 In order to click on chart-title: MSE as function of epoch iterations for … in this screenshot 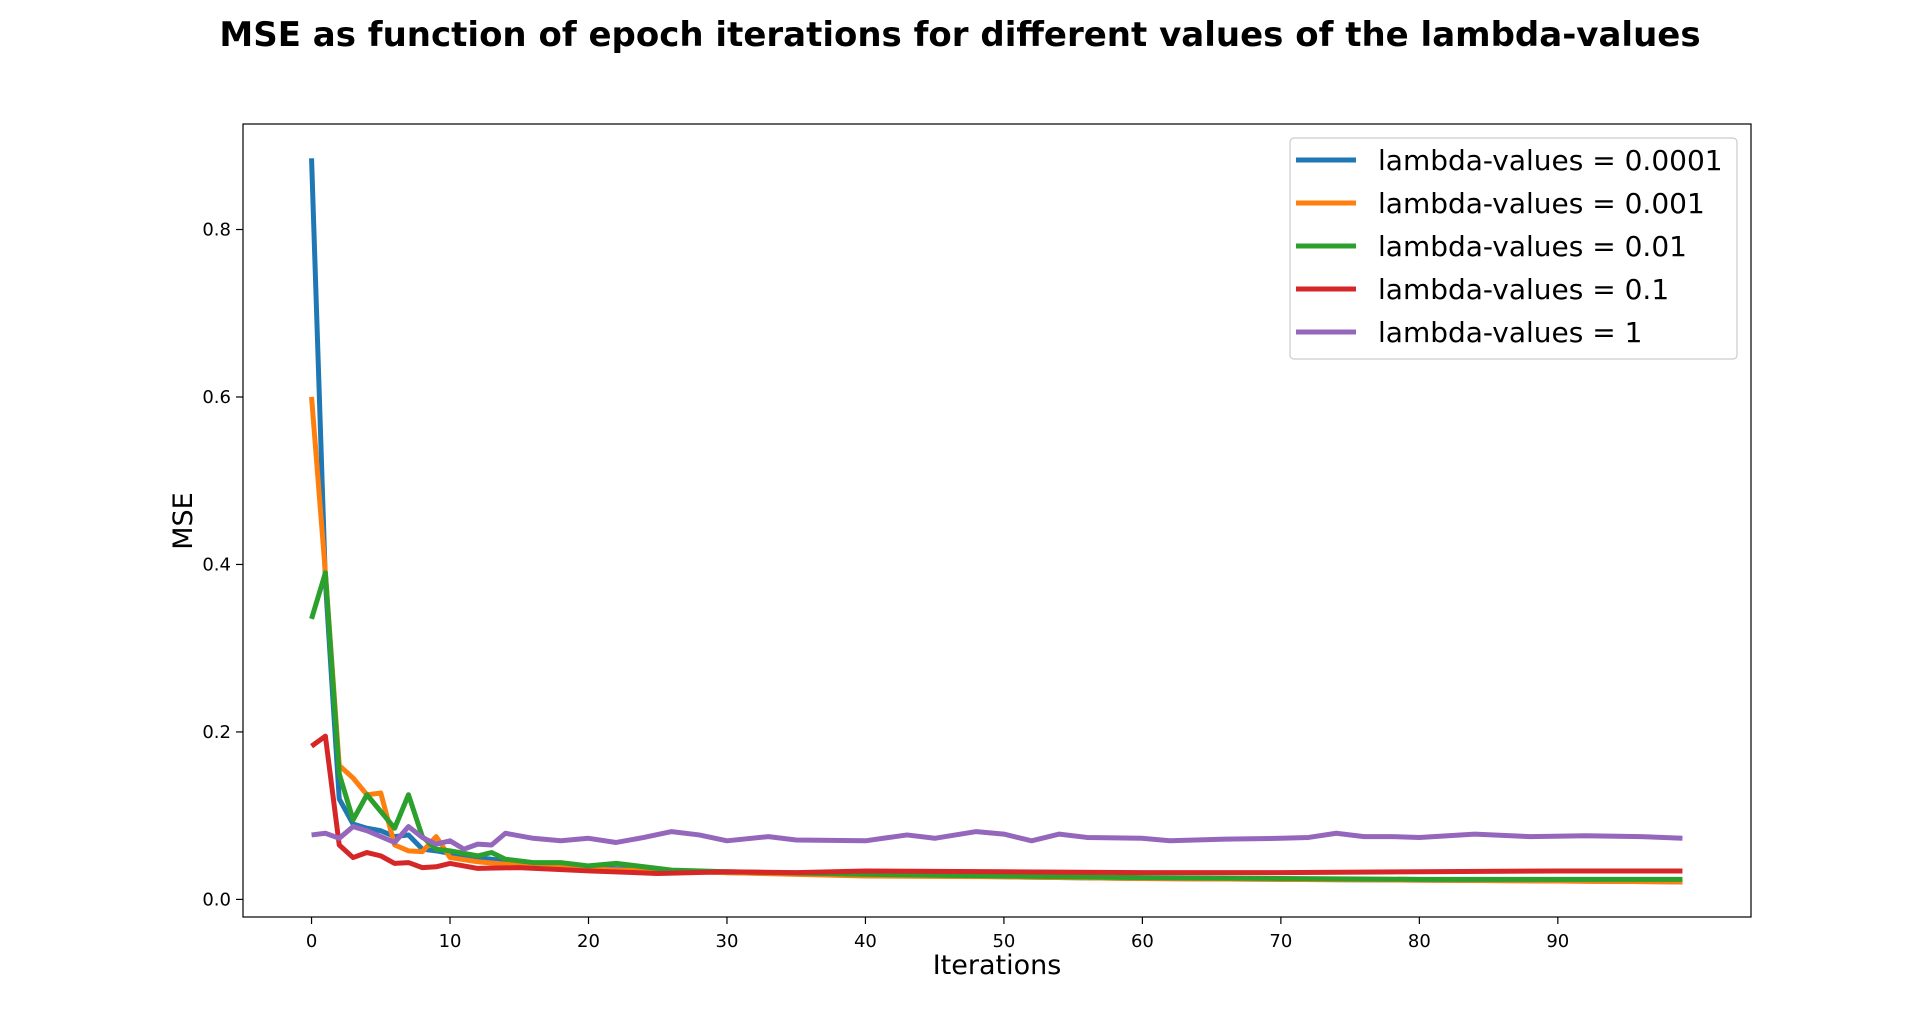, I will do `click(959, 35)`.